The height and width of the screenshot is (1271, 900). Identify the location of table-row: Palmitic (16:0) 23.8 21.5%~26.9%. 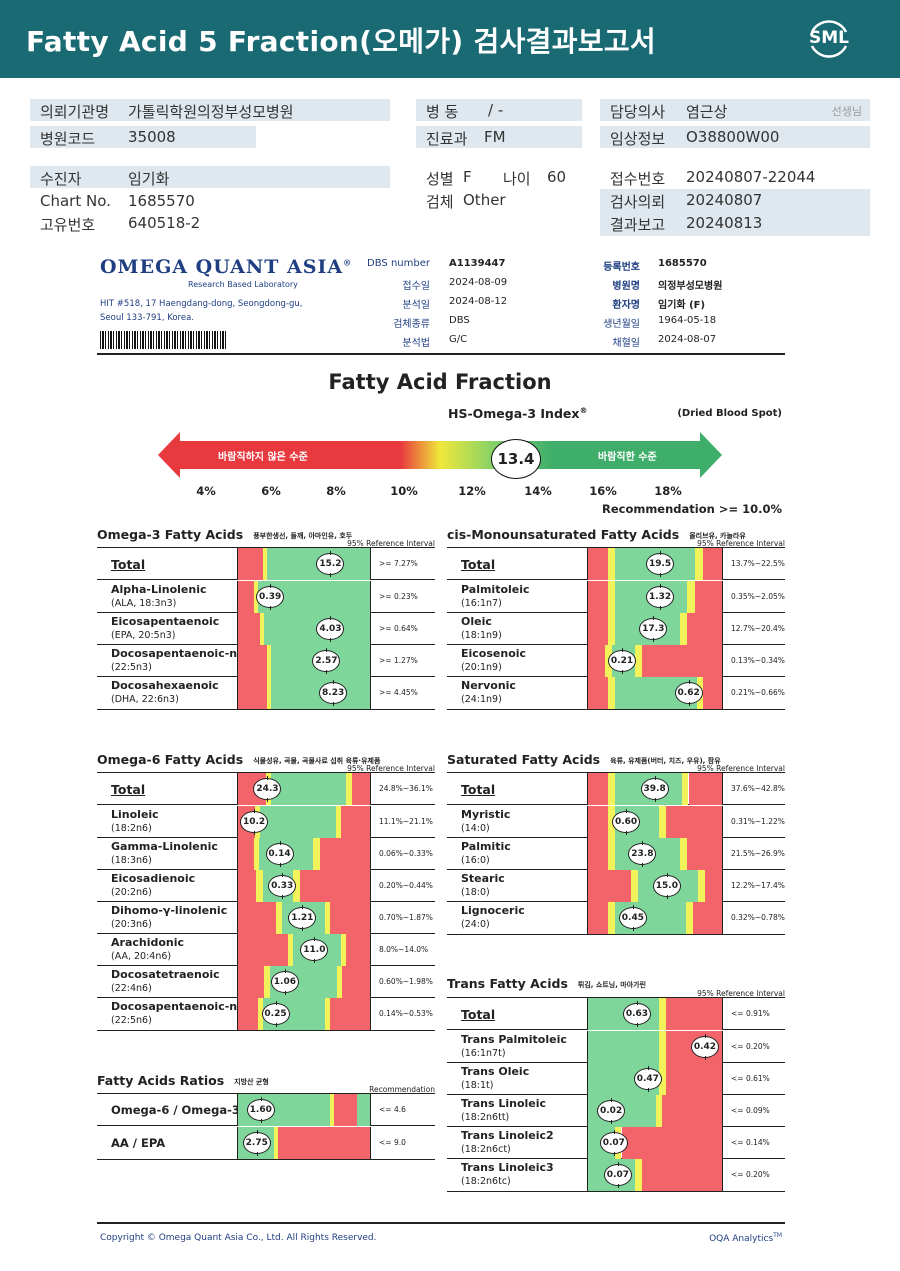
(616, 854).